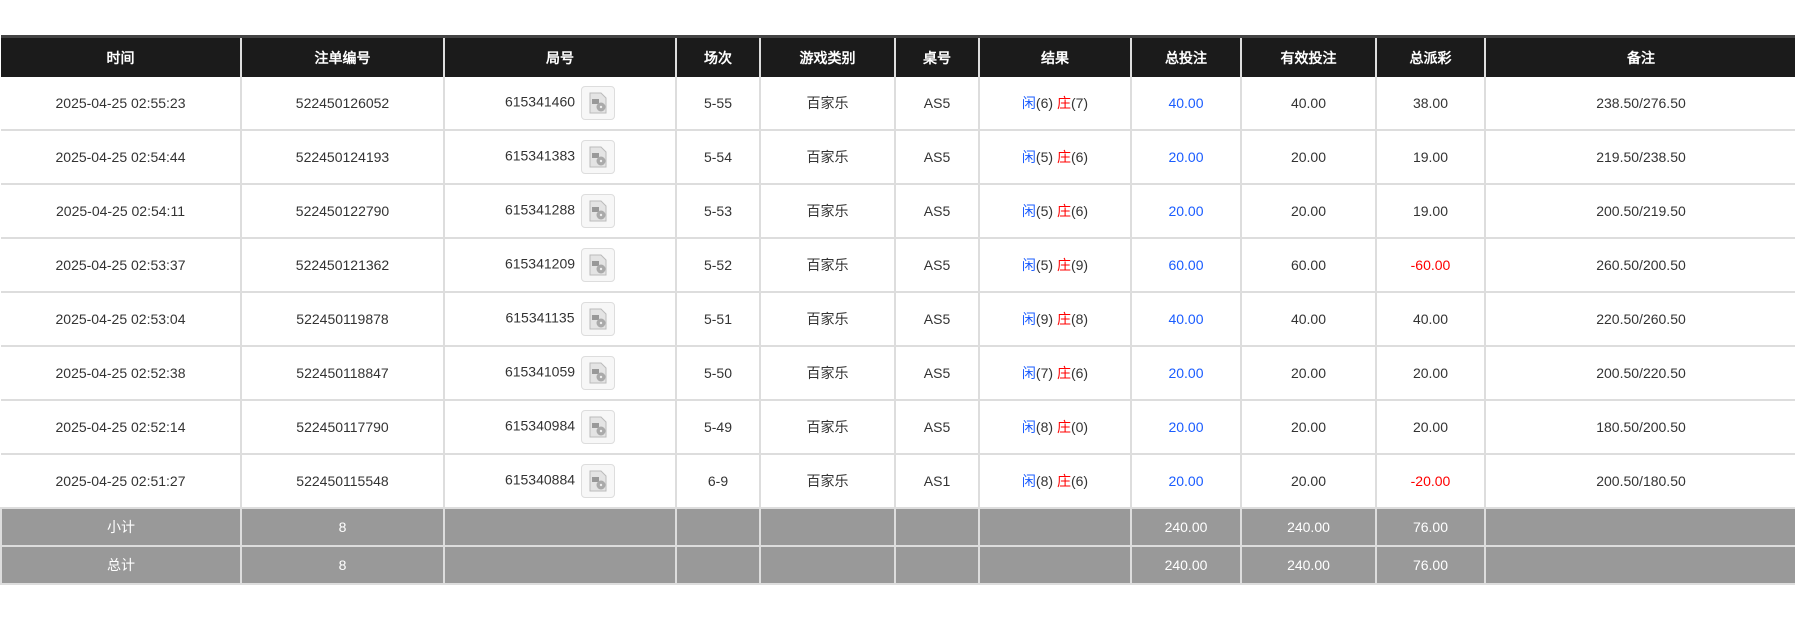 The width and height of the screenshot is (1795, 627). What do you see at coordinates (342, 211) in the screenshot?
I see `bet-id-cell: 522450122790` at bounding box center [342, 211].